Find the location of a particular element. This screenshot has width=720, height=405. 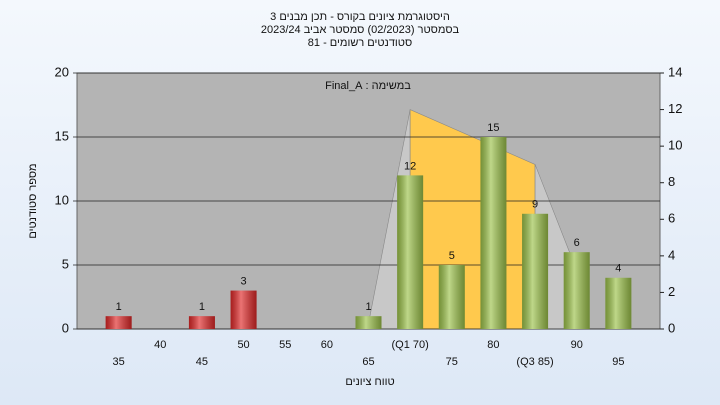

value-label: 5 is located at coordinates (452, 256).